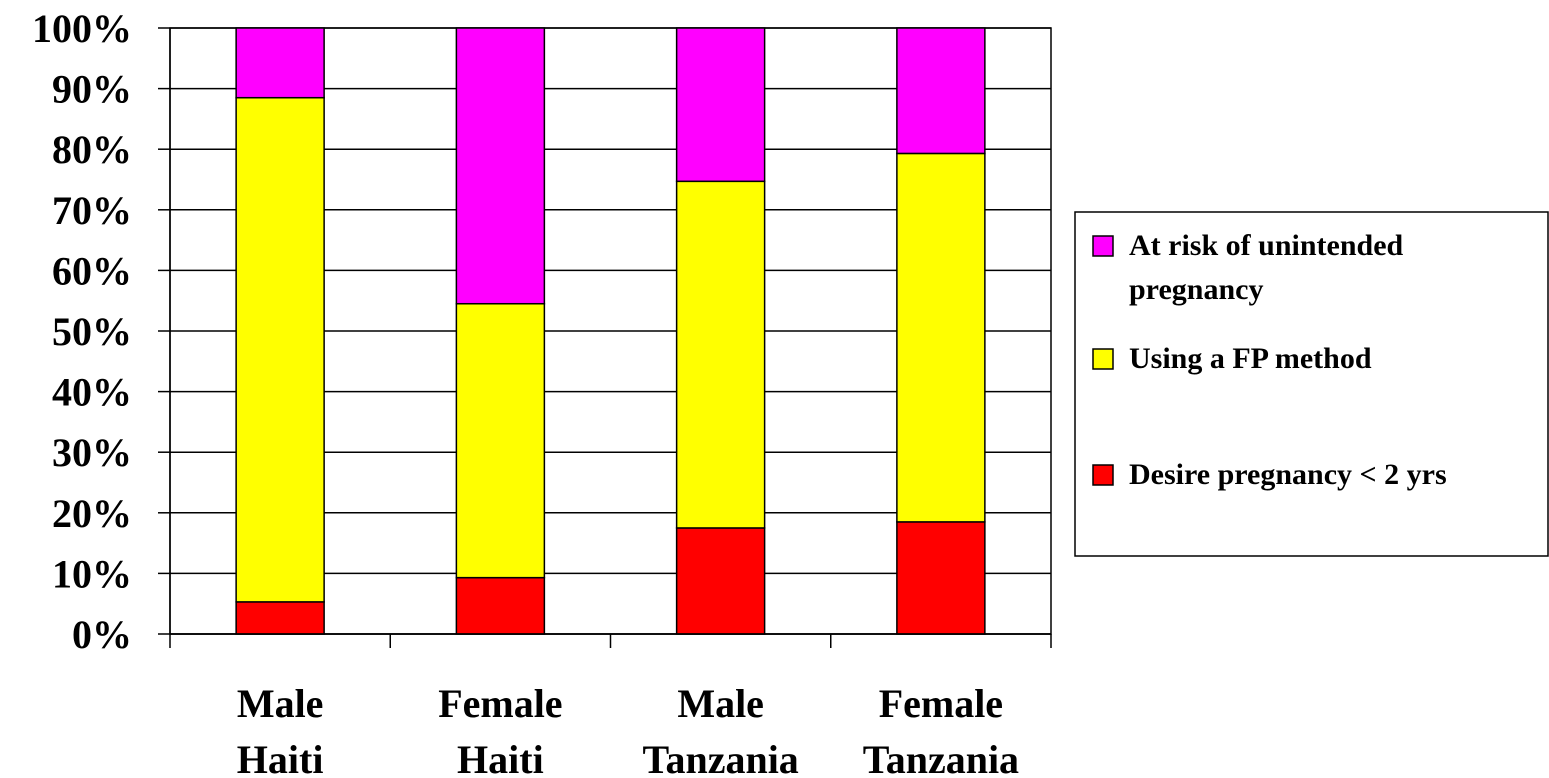  Describe the element at coordinates (82, 28) in the screenshot. I see `y-tick-label: 100%` at that location.